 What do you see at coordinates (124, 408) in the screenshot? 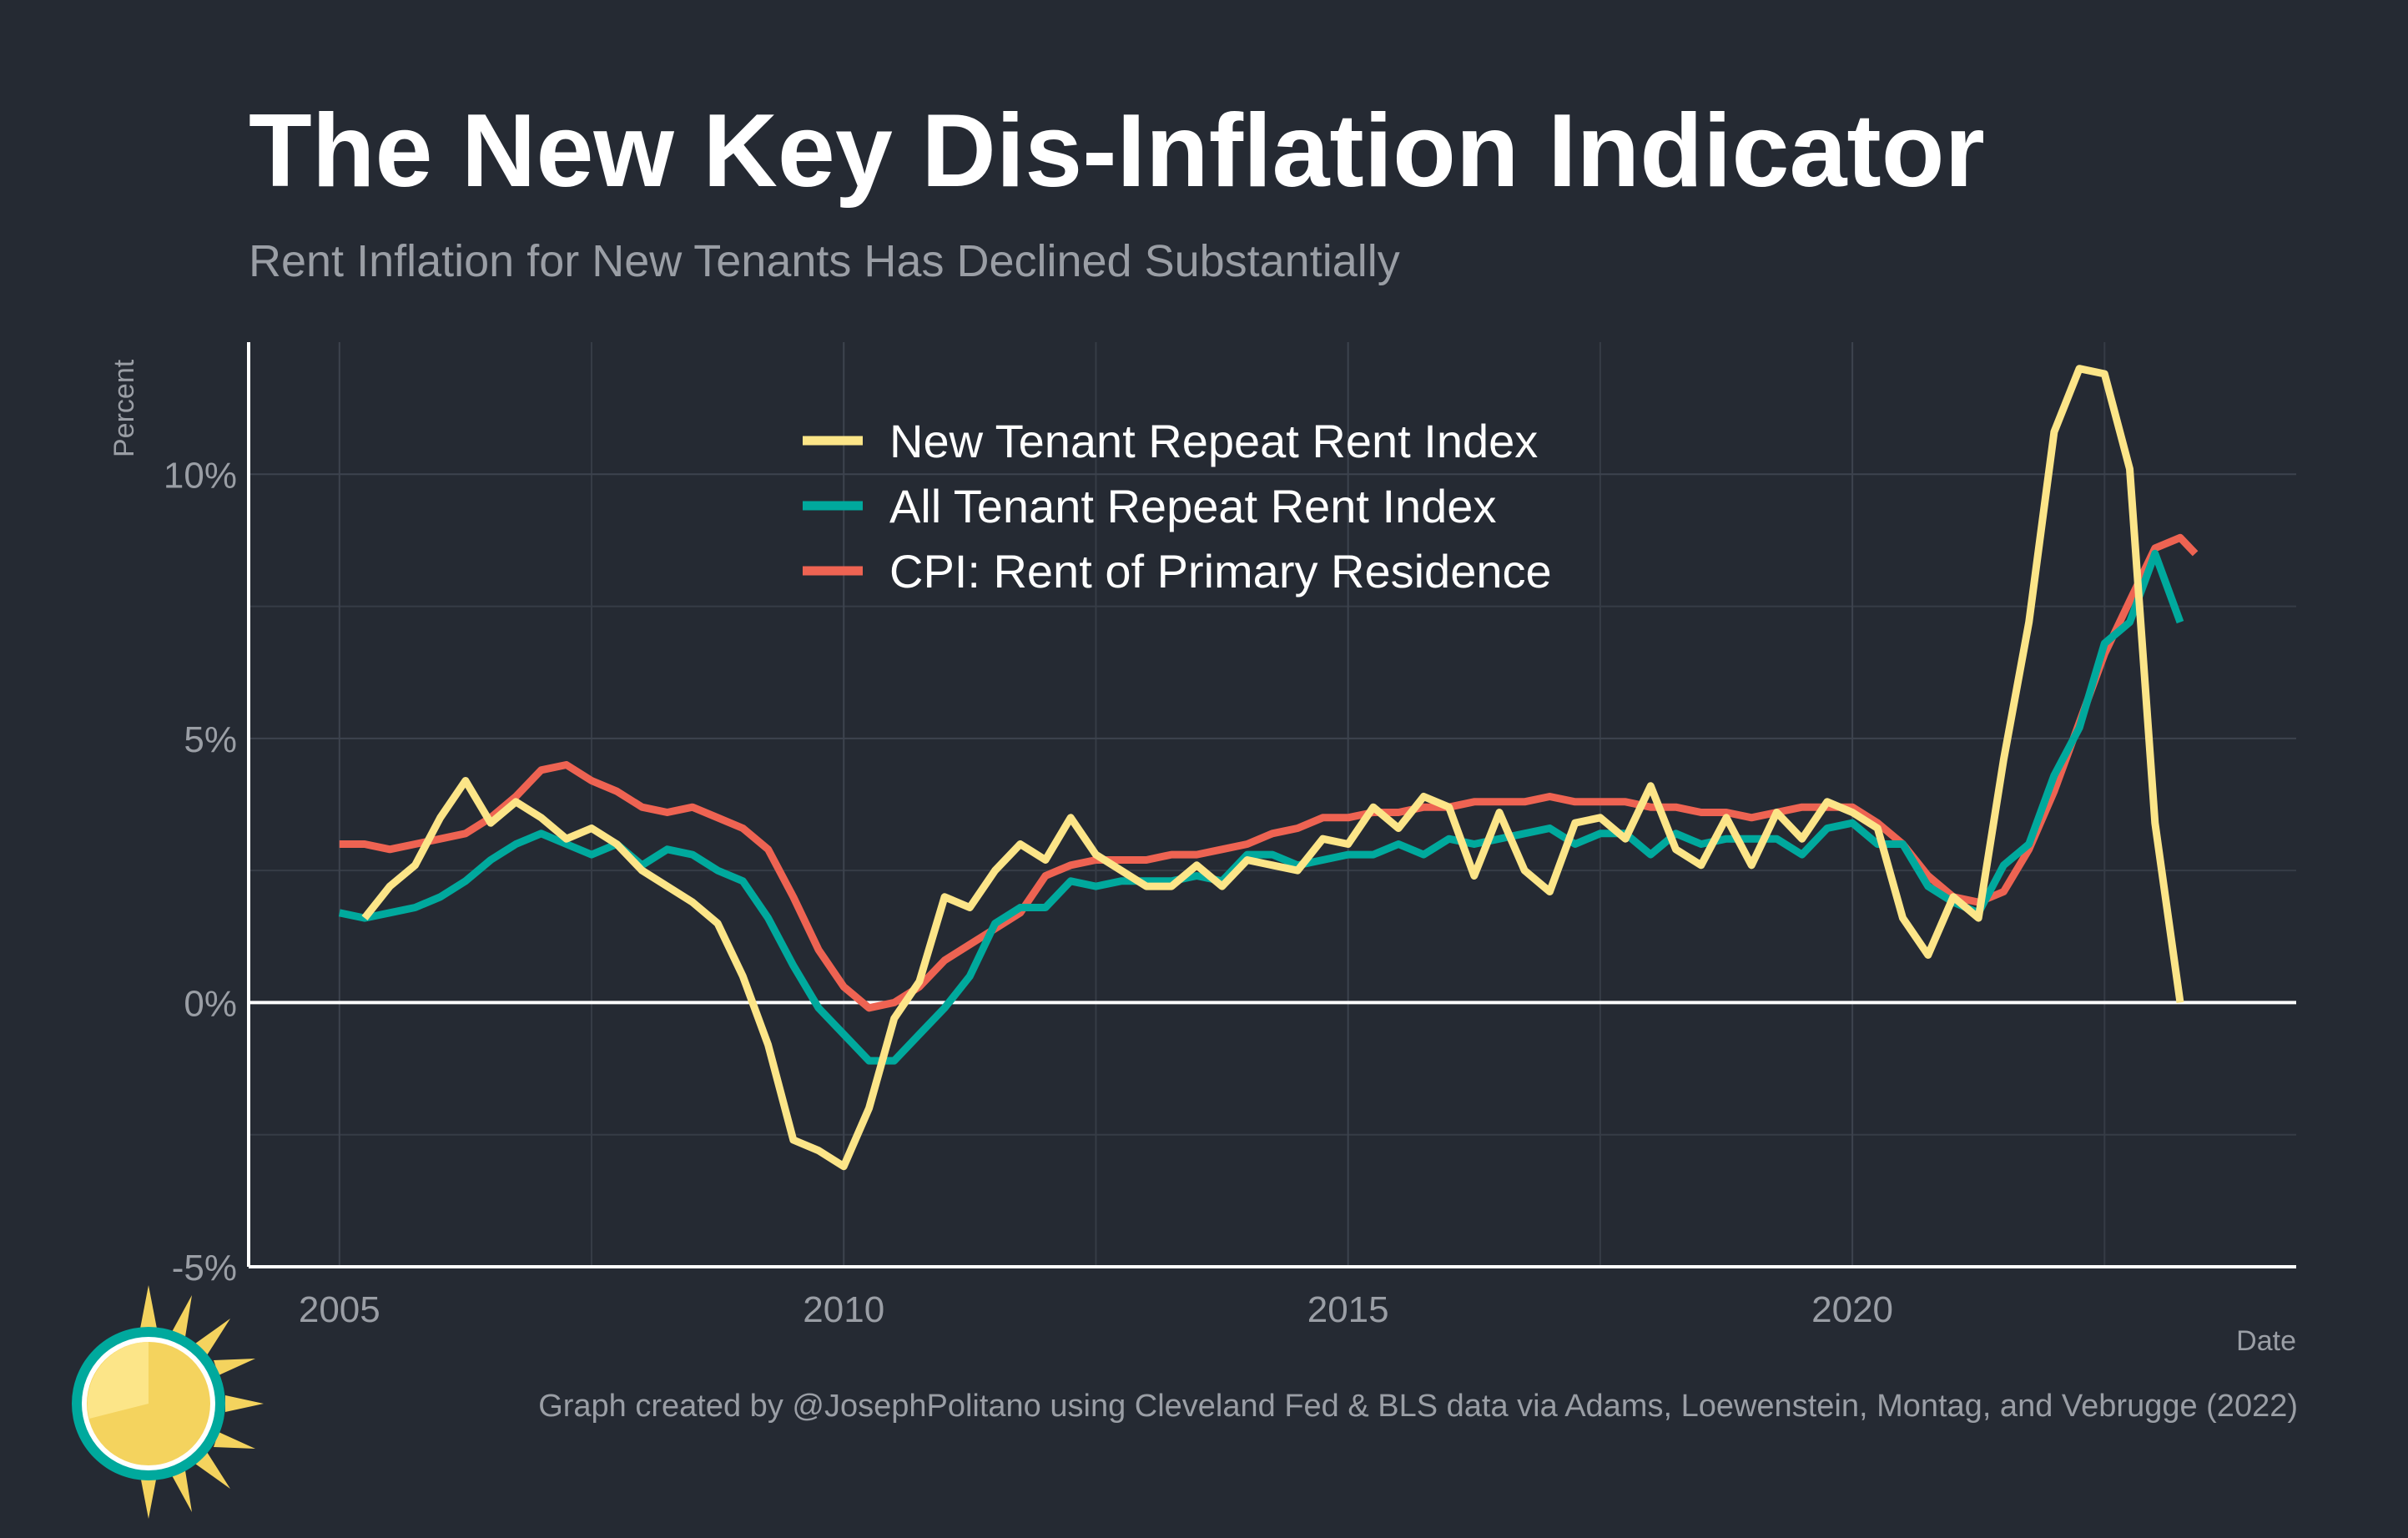
I see `y-axis-label: Percent` at bounding box center [124, 408].